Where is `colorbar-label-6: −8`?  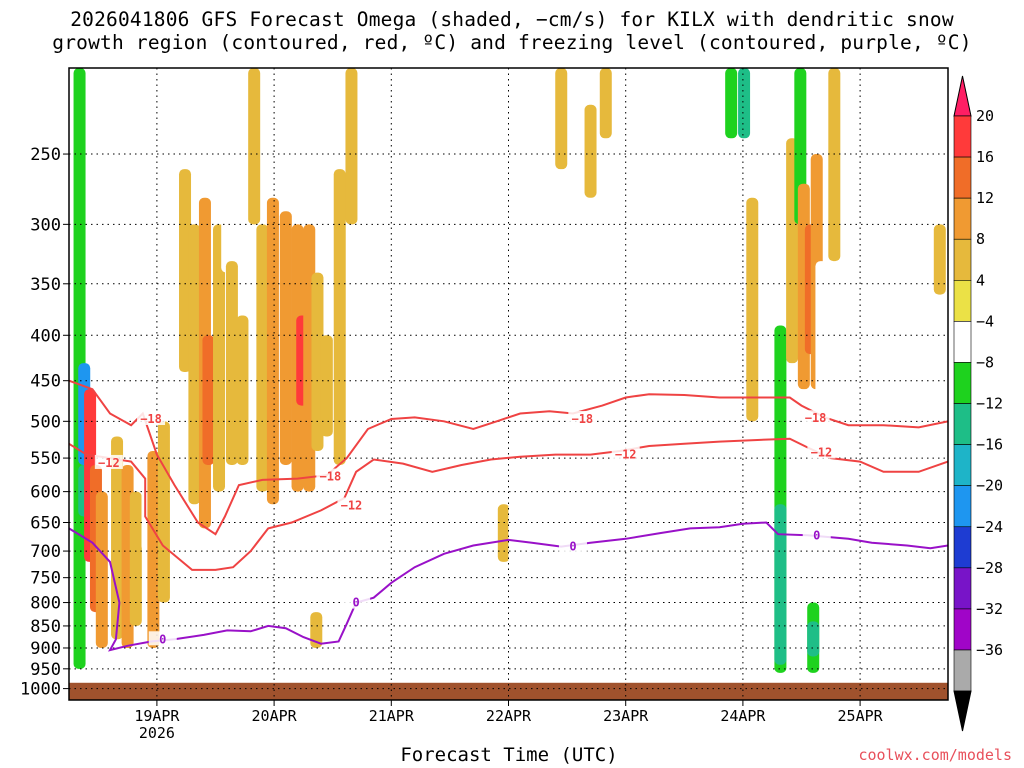
colorbar-label-6: −8 is located at coordinates (985, 362).